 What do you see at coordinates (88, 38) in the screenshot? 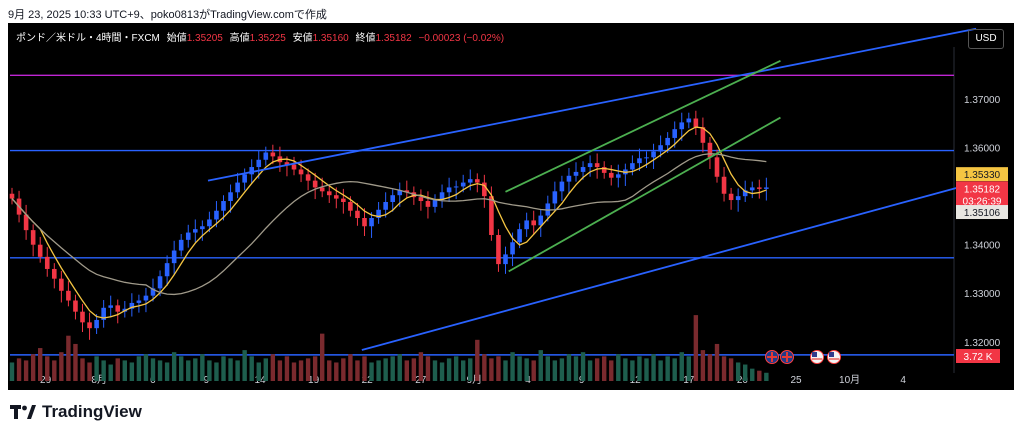
I see `symbol-title: ポンド／米ドル・4時間・FXCM` at bounding box center [88, 38].